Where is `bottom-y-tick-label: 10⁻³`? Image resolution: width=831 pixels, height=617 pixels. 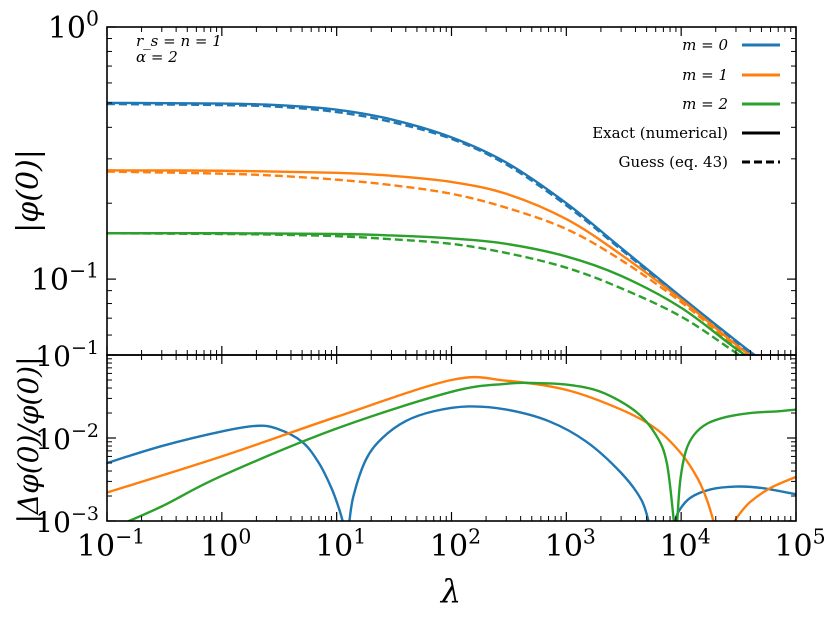 bottom-y-tick-label: 10⁻³ is located at coordinates (67, 521).